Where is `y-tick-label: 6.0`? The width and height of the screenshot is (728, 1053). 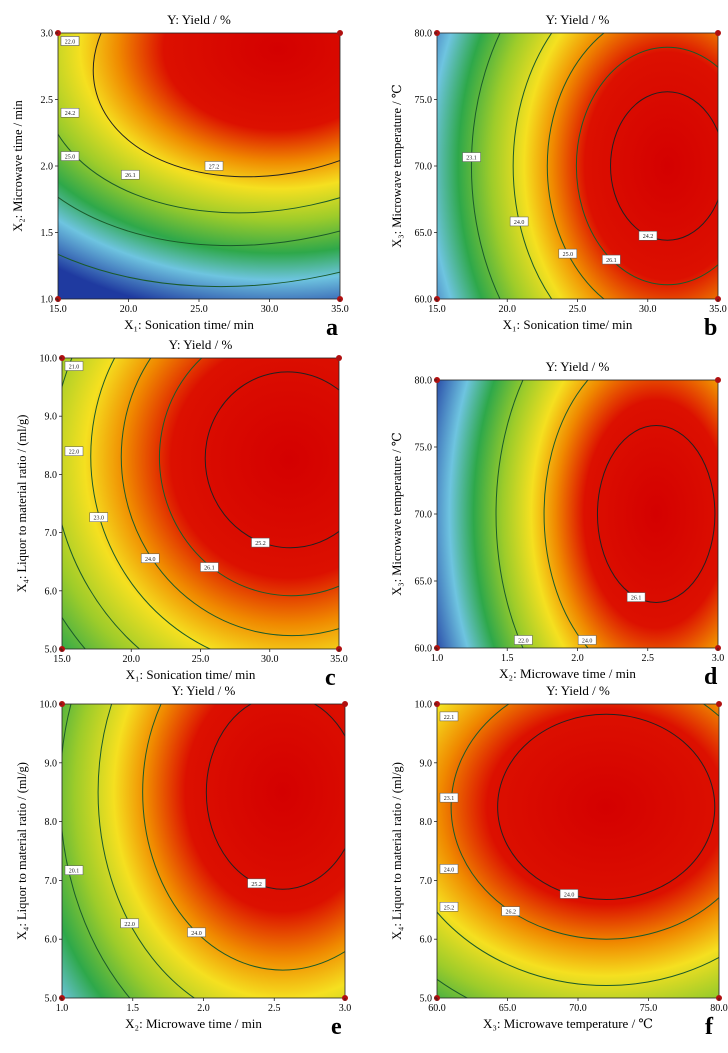
y-tick-label: 6.0 is located at coordinates (51, 591).